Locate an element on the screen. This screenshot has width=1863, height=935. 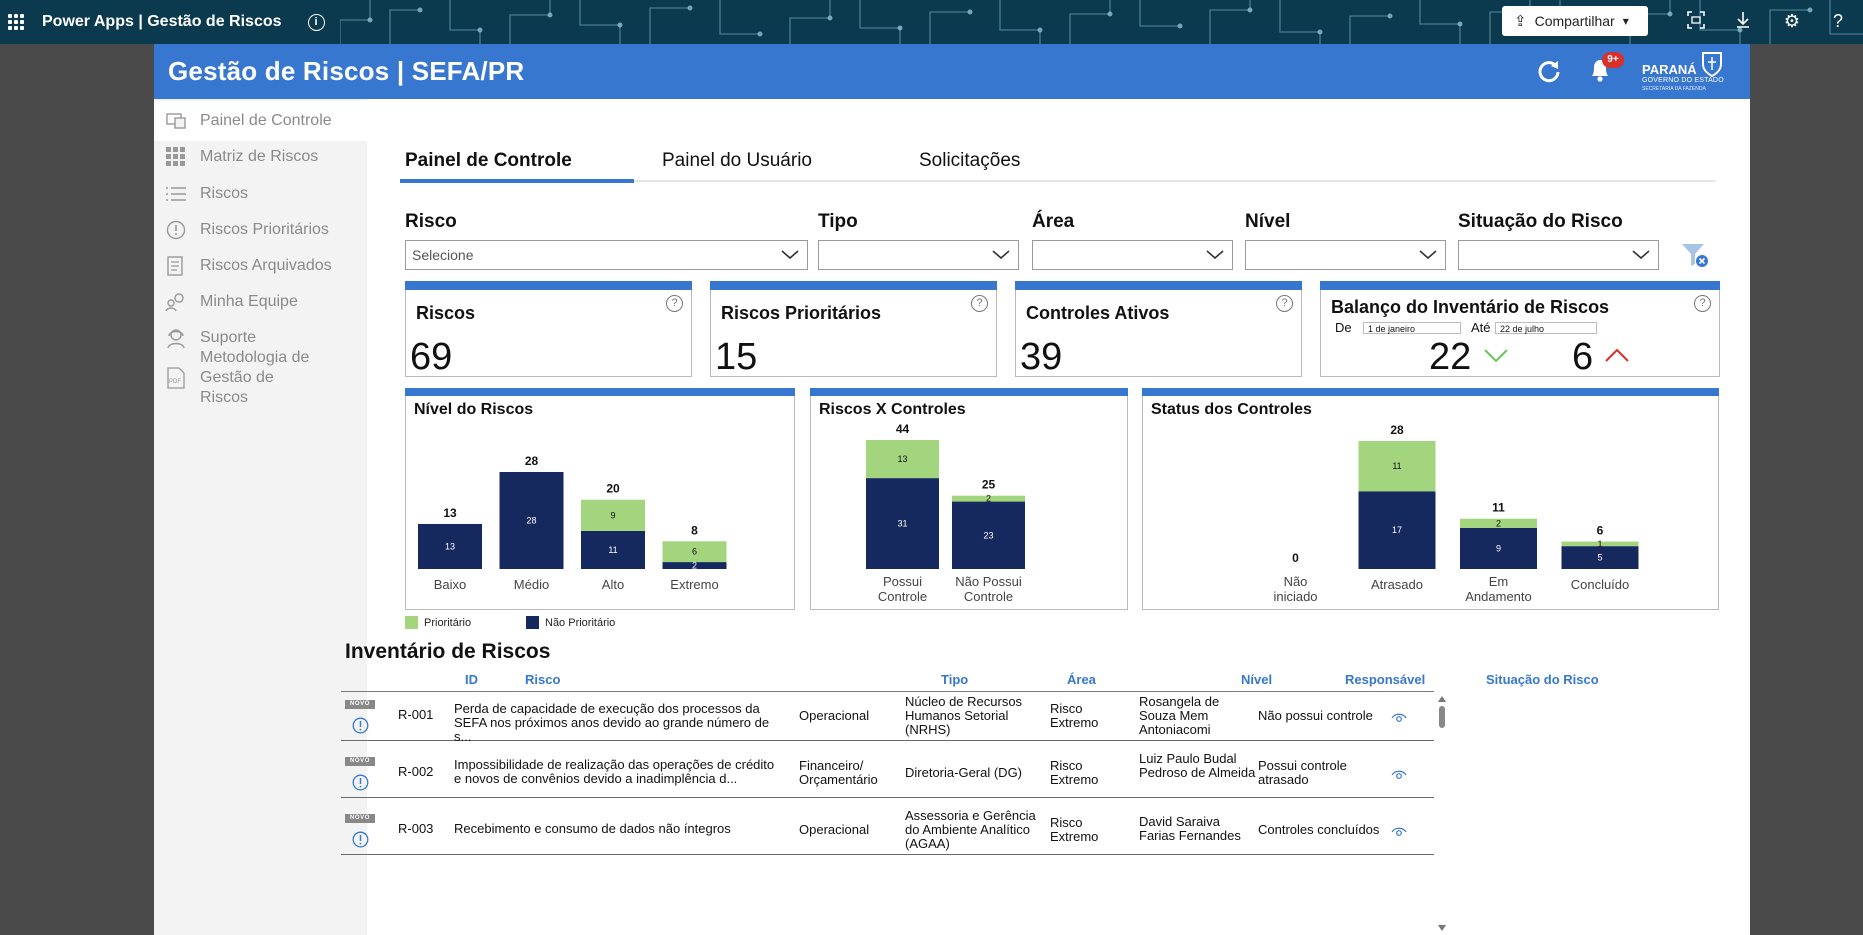
clear-filter-icon is located at coordinates (1695, 255).